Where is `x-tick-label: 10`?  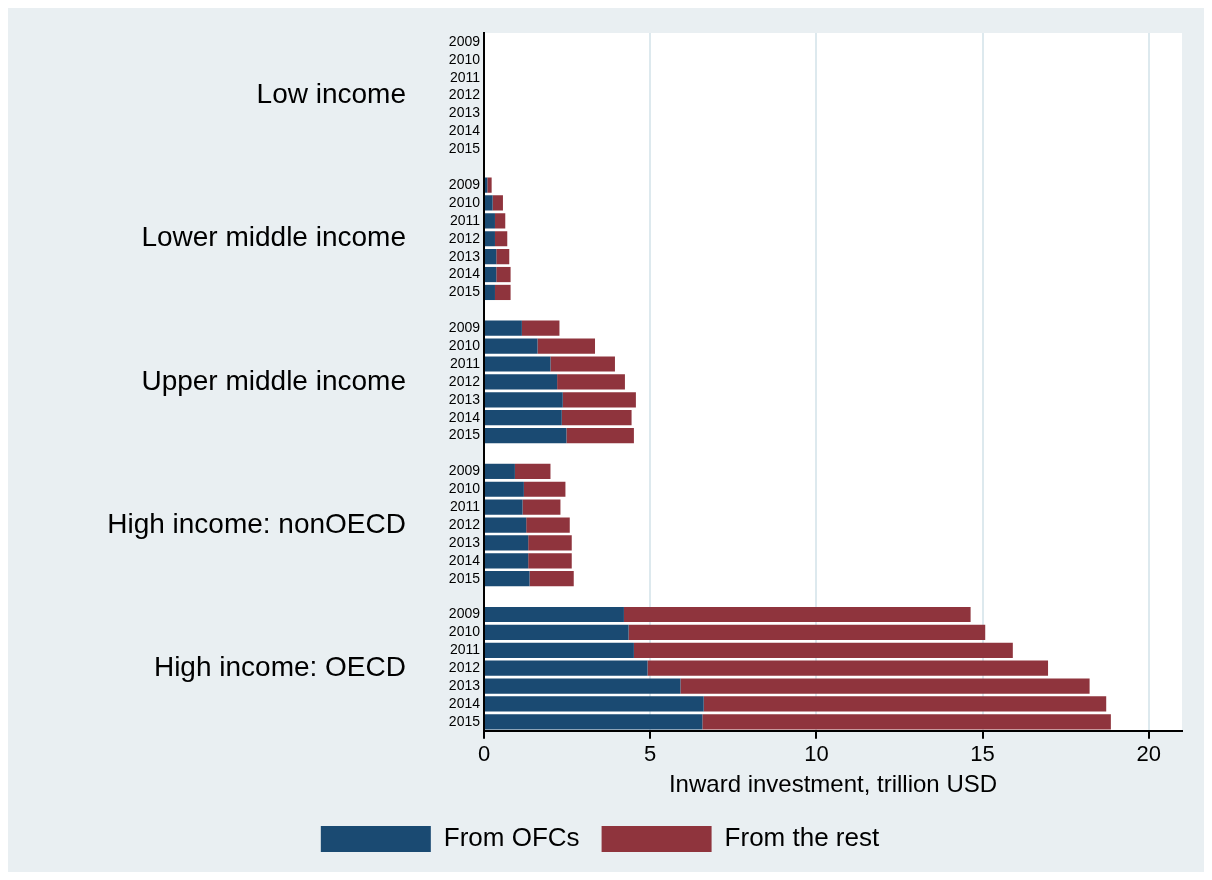
x-tick-label: 10 is located at coordinates (816, 754).